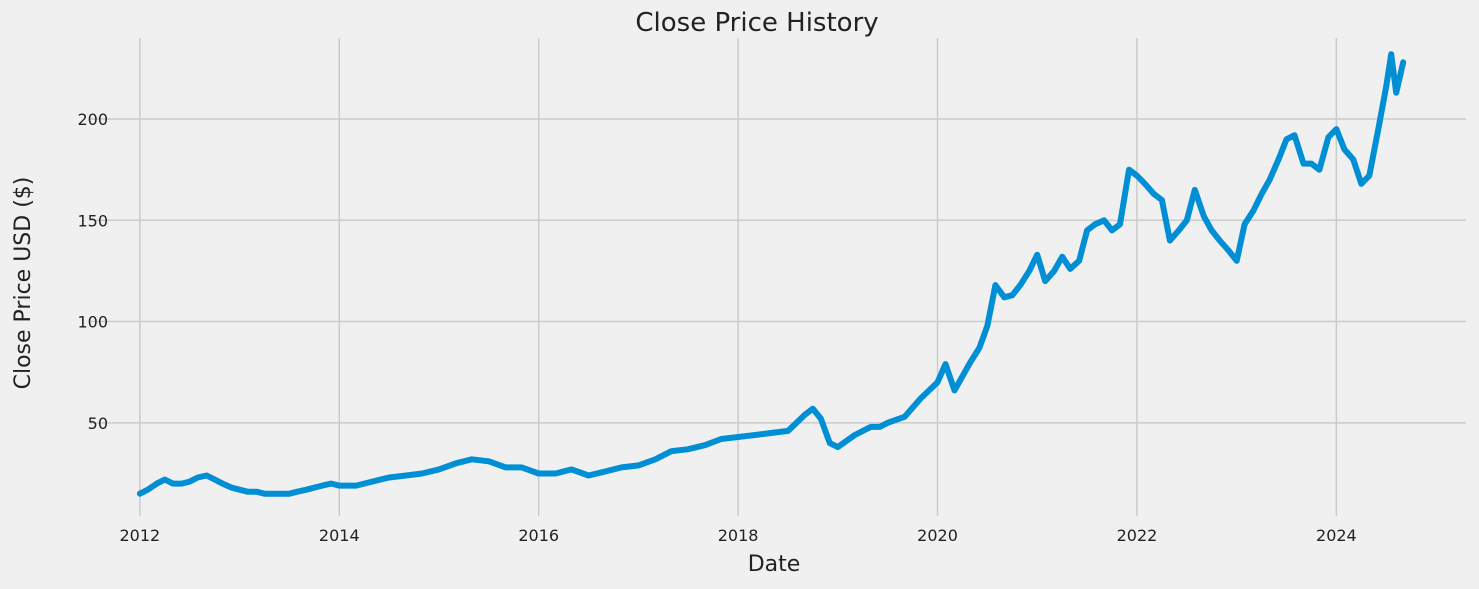  I want to click on y-axis-title: Close Price USD ($), so click(23, 283).